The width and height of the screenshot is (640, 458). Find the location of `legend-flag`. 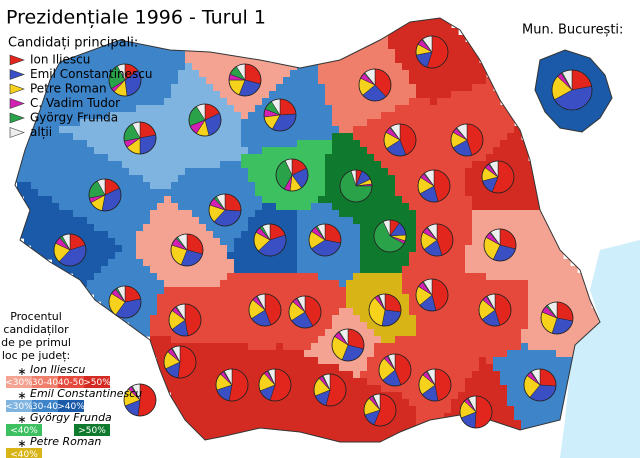

legend-flag is located at coordinates (17, 103).